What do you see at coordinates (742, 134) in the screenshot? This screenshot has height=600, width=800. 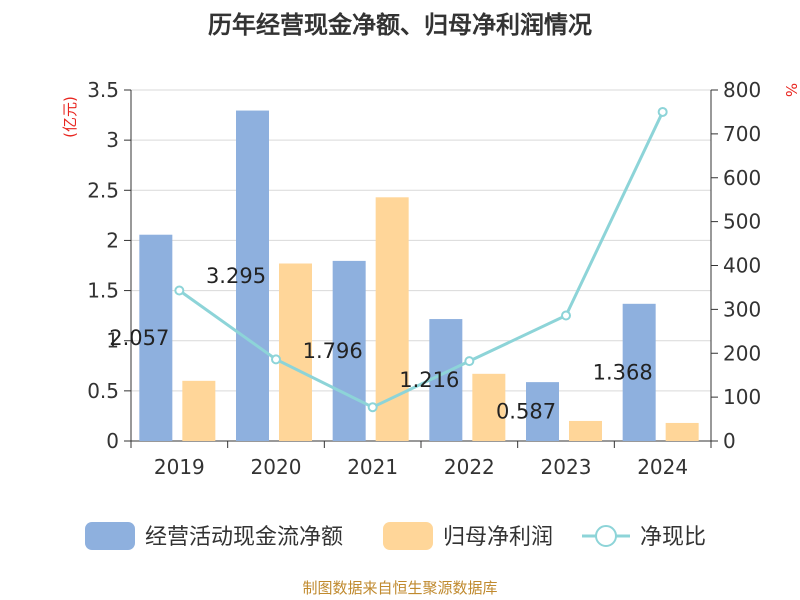 I see `right-axis-tick-label: 700` at bounding box center [742, 134].